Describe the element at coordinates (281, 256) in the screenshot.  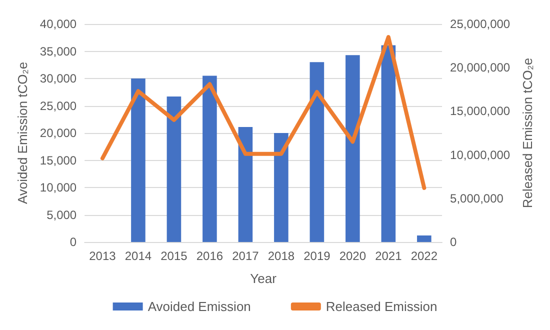
I see `x-tick-label: 2018` at that location.